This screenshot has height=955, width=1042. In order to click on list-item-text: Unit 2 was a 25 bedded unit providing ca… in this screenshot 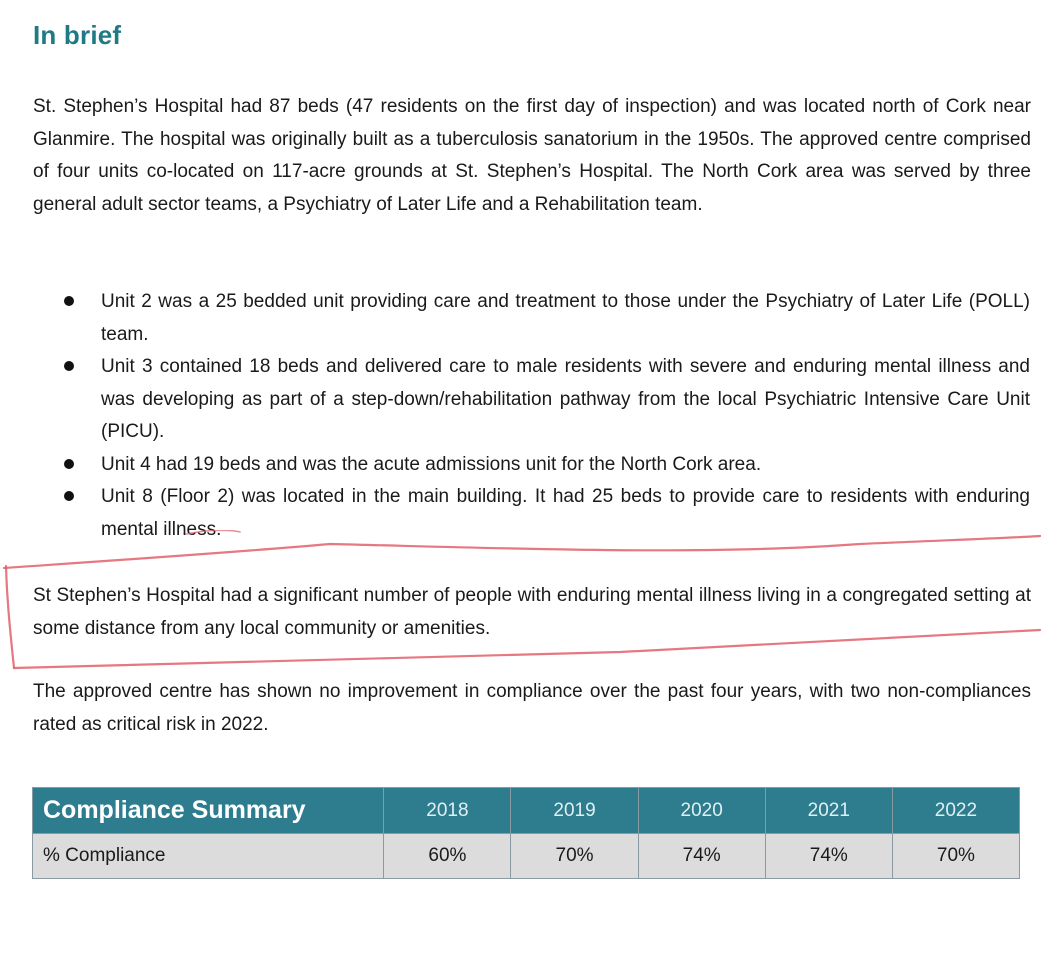, I will do `click(565, 318)`.